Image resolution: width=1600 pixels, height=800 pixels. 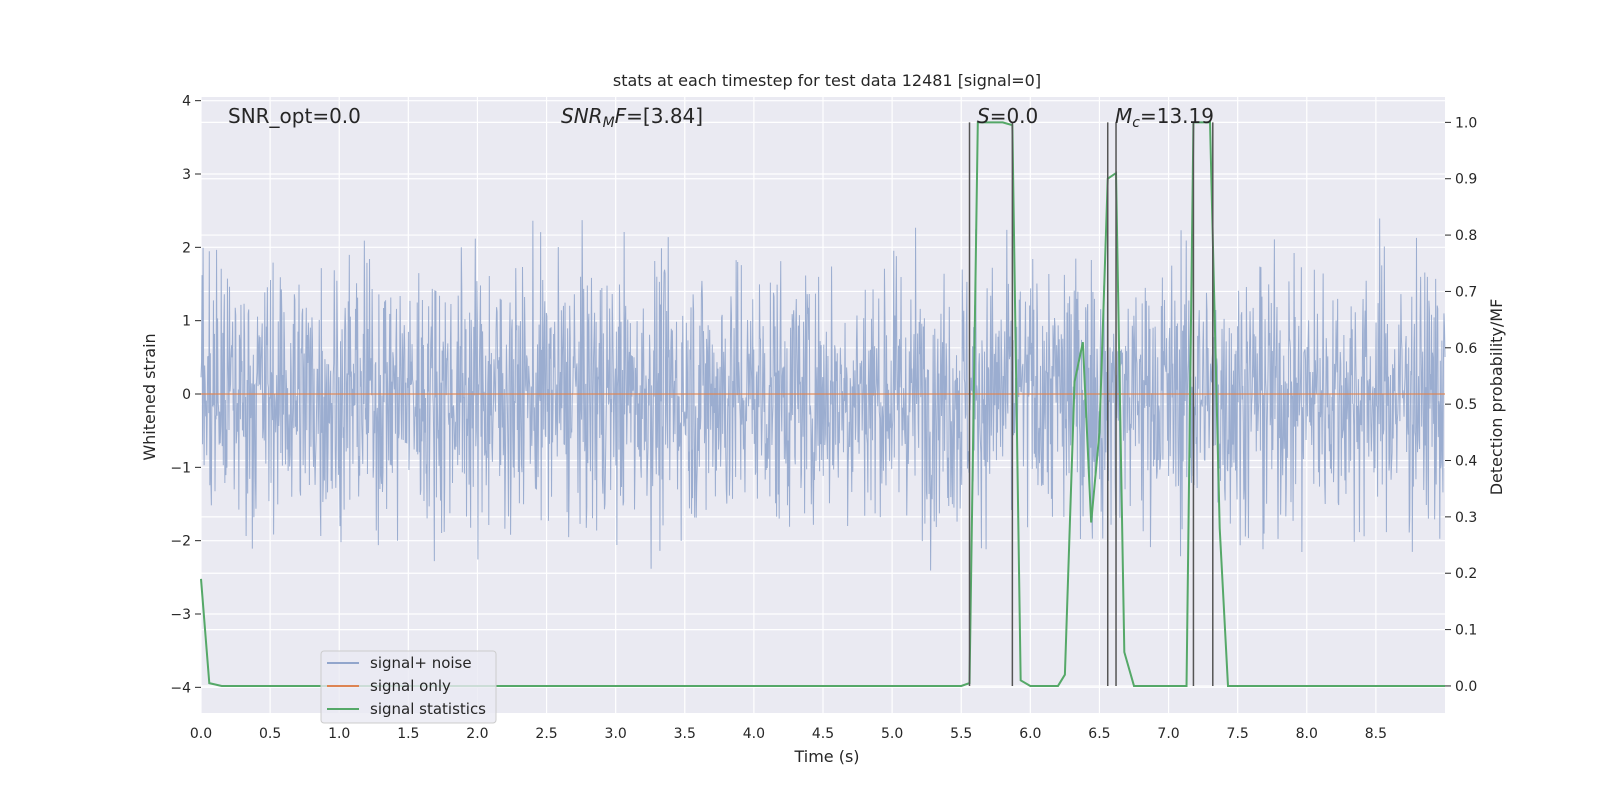 I want to click on annotation-mc: Mc=13.19, so click(x=1164, y=117).